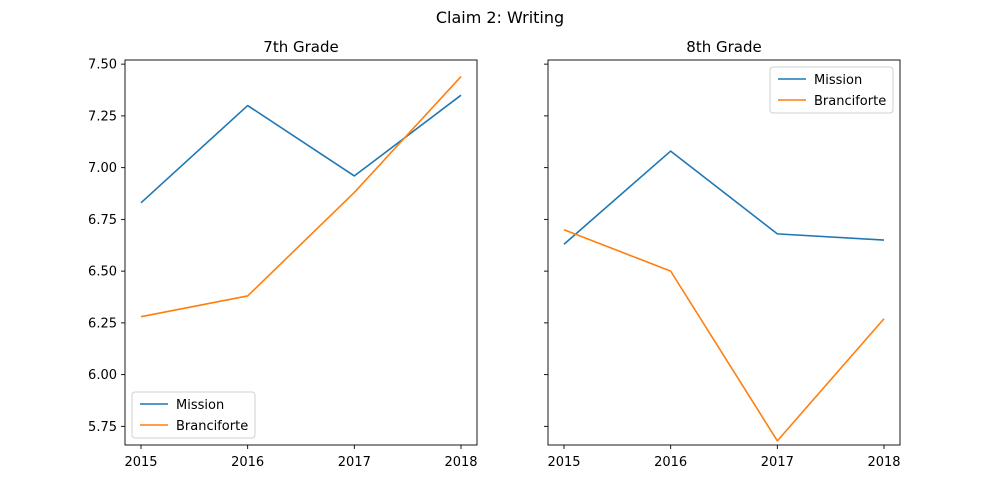 The width and height of the screenshot is (1000, 500). What do you see at coordinates (500, 17) in the screenshot?
I see `figure-title: Claim 2: Writing` at bounding box center [500, 17].